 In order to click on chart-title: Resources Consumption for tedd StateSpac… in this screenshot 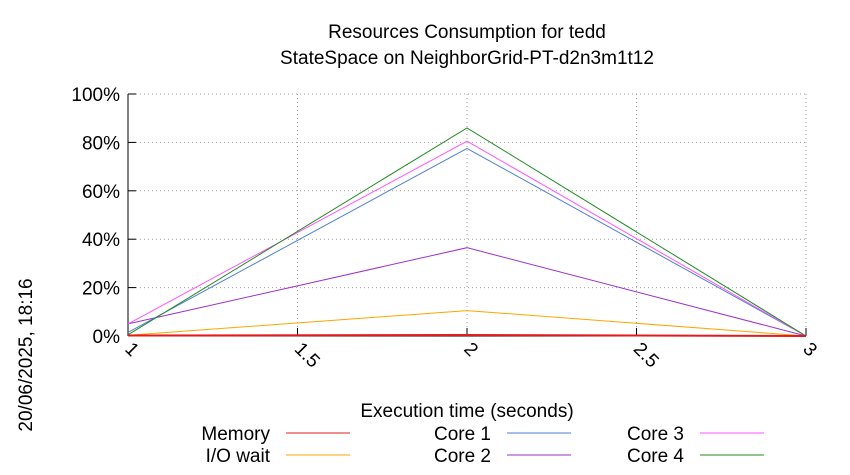, I will do `click(467, 45)`.